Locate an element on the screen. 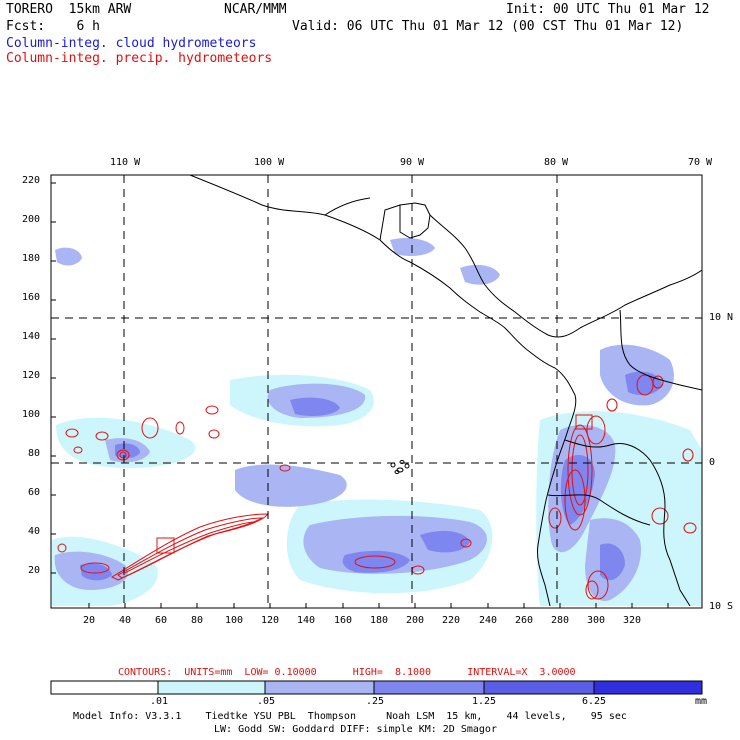 This screenshot has height=740, width=740. x-tick-20: 20 is located at coordinates (89, 620).